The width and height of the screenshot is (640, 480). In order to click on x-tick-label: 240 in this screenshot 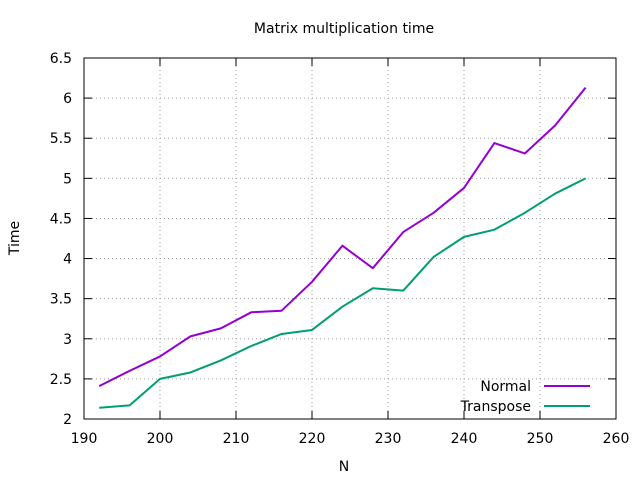, I will do `click(464, 439)`.